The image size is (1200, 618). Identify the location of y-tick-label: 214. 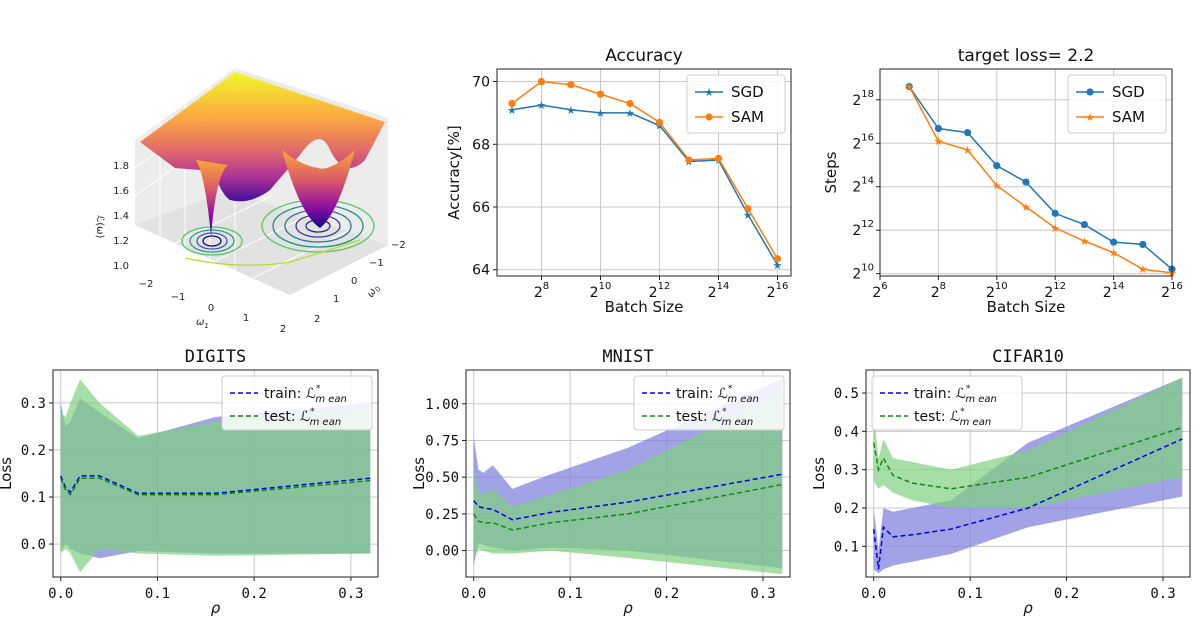
(863, 186).